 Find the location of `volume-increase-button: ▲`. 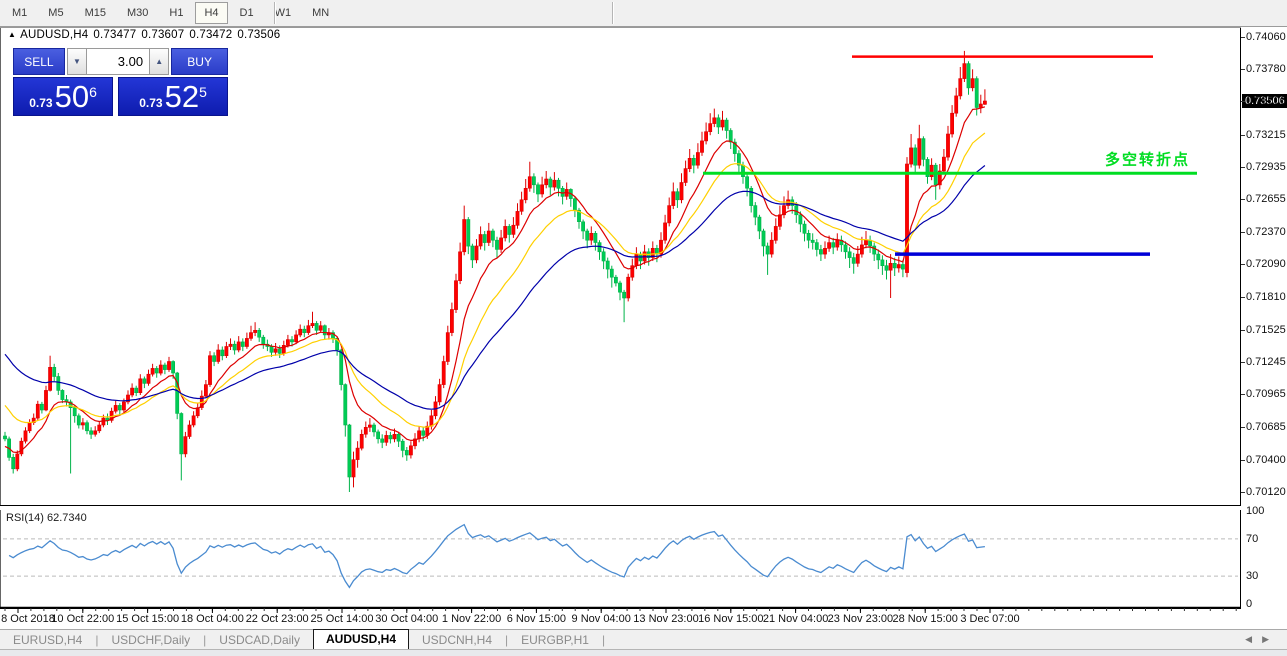

volume-increase-button: ▲ is located at coordinates (159, 61).